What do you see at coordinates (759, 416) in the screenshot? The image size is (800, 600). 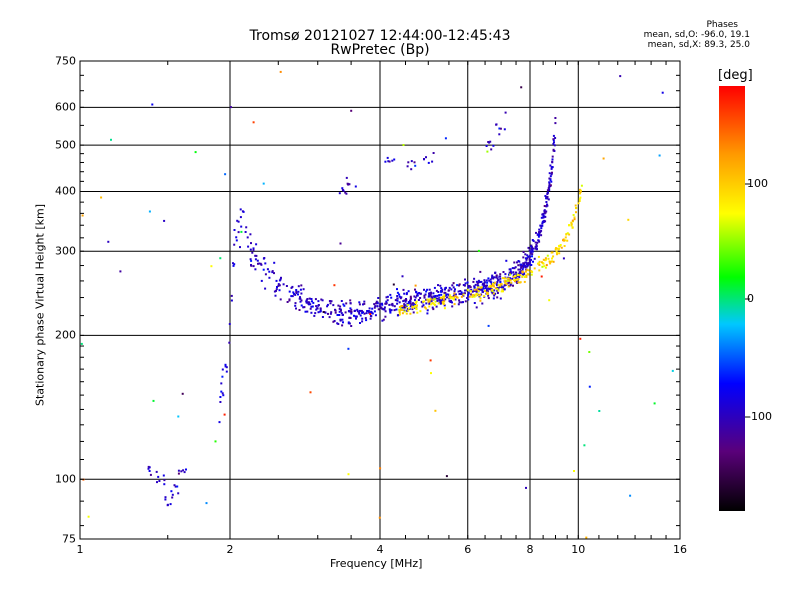 I see `colorbar-tick-neg100: -100` at bounding box center [759, 416].